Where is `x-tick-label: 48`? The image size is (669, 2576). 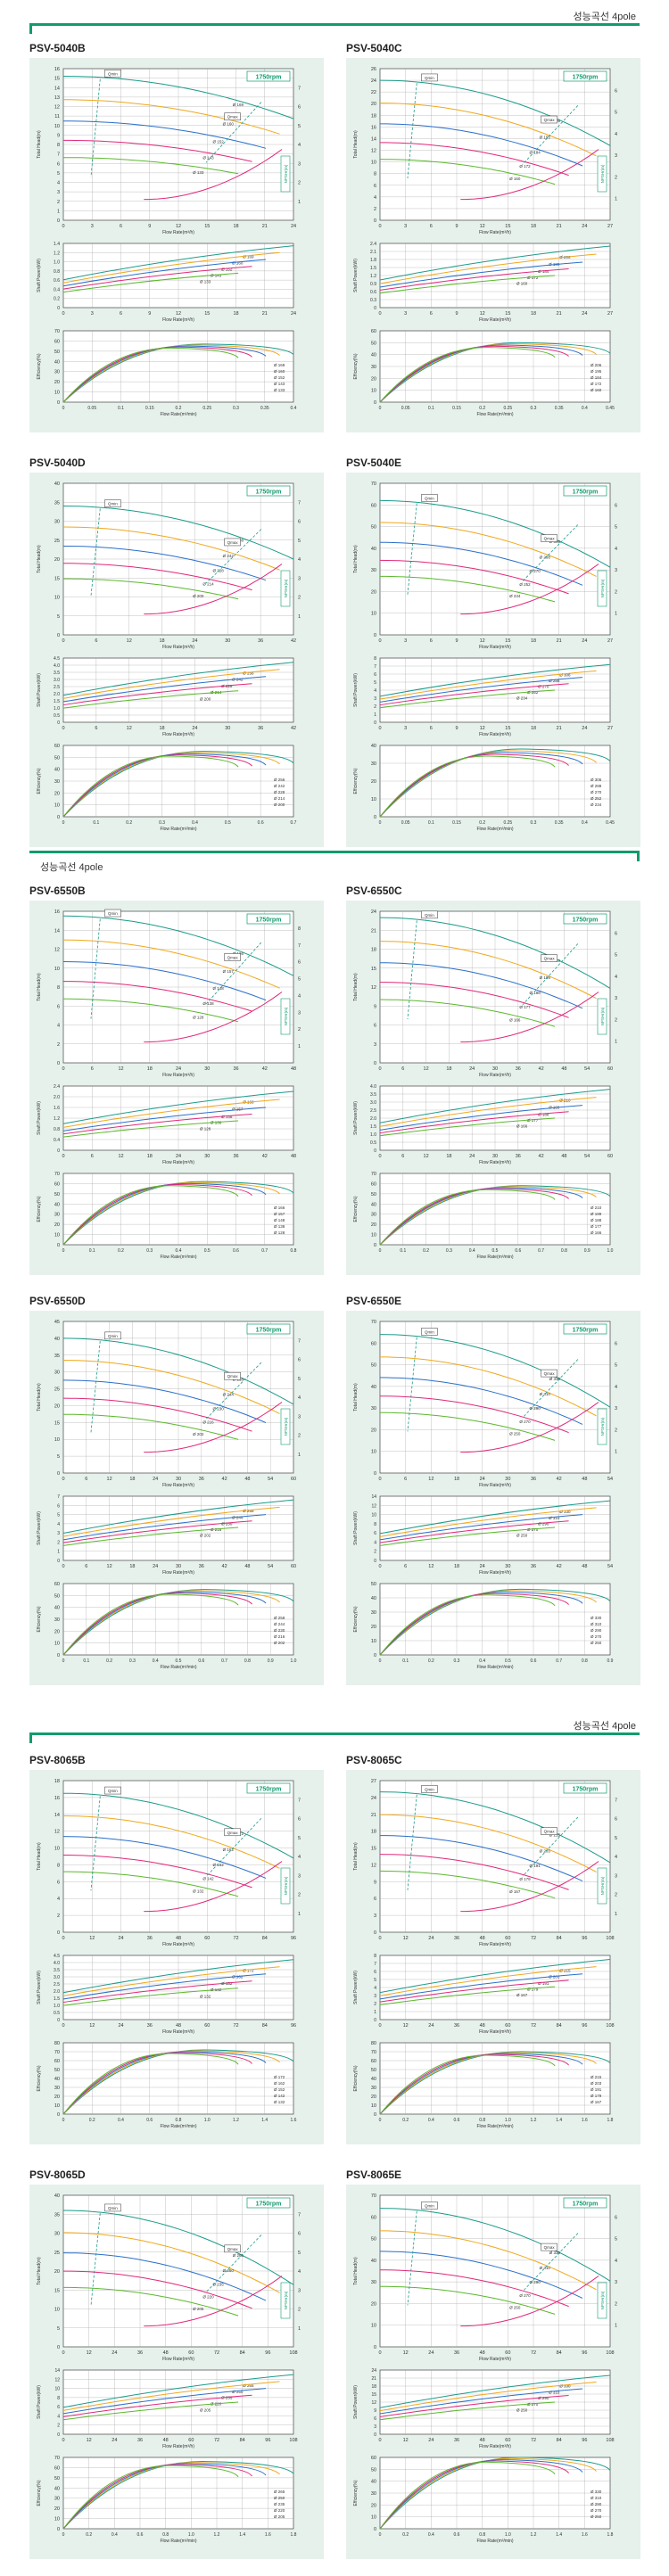
x-tick-label: 48 is located at coordinates (482, 2440).